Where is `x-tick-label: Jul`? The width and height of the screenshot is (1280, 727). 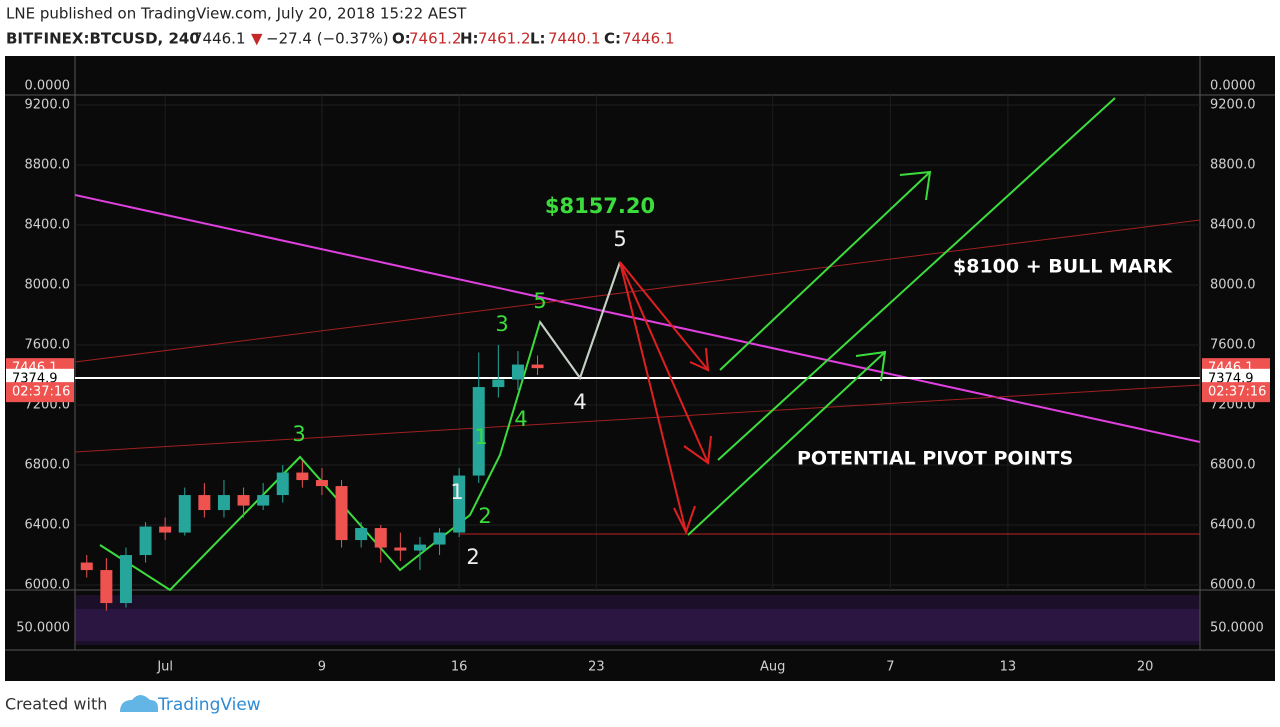
x-tick-label: Jul is located at coordinates (164, 667).